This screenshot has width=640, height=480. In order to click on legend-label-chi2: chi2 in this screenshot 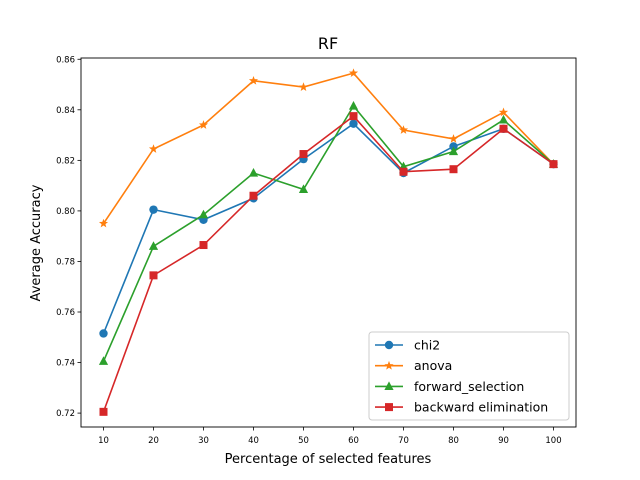, I will do `click(427, 345)`.